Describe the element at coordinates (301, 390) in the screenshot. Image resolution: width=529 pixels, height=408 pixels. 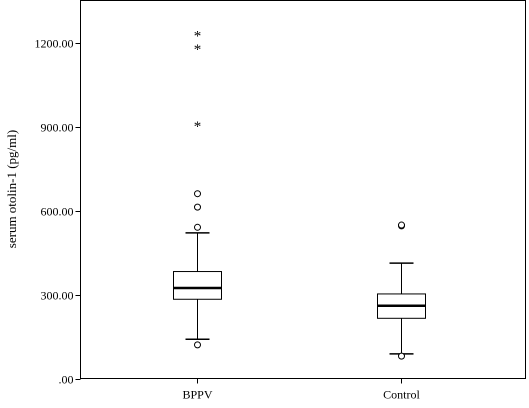
I see `x-axis: BPPV Control` at that location.